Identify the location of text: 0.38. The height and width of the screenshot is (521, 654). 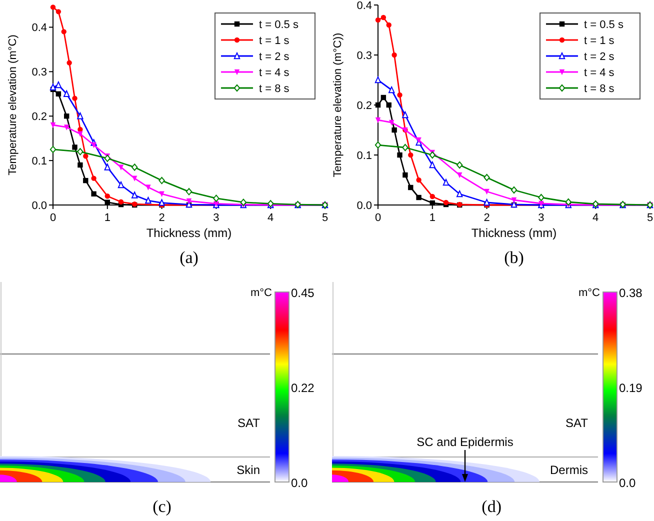
(631, 293).